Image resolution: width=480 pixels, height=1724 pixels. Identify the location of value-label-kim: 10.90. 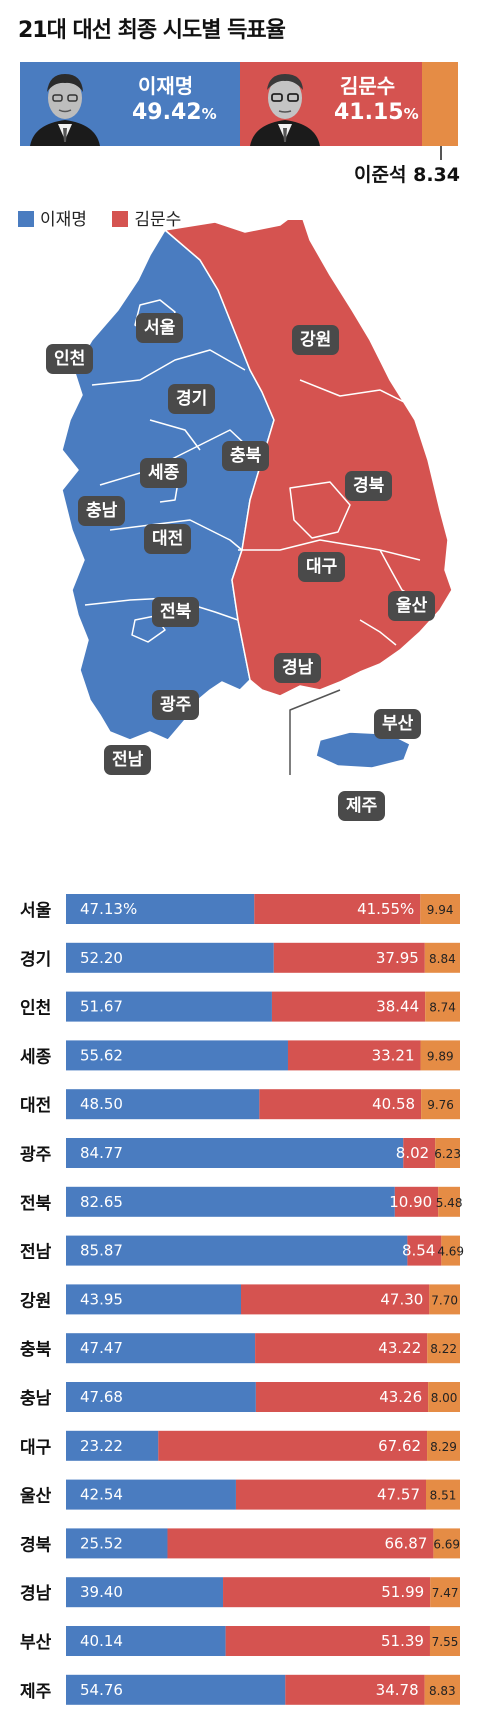
(410, 1202).